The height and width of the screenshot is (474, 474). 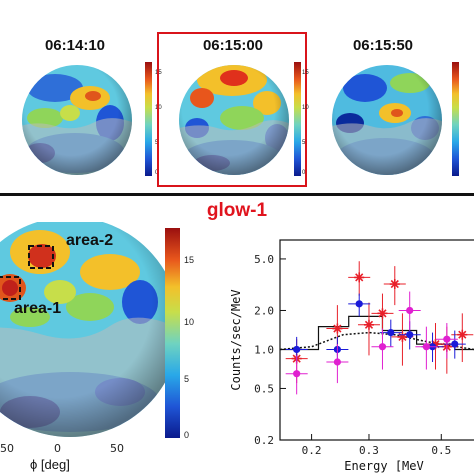 I want to click on timestamp-label-3: 06:15:50, so click(x=383, y=45).